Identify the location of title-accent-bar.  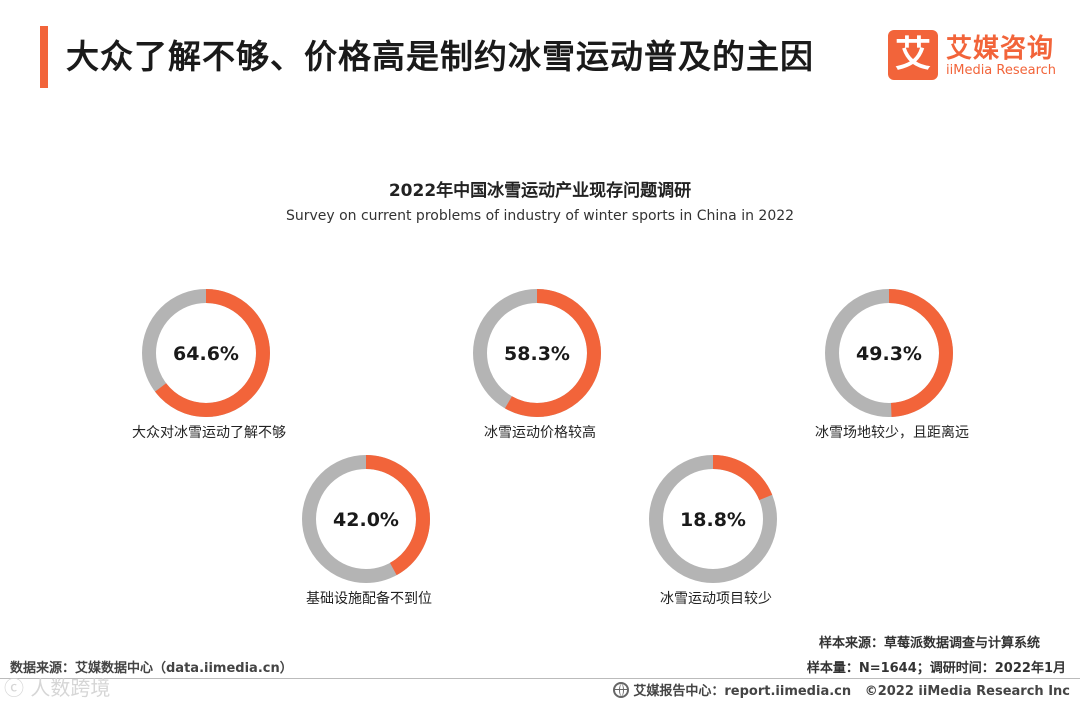
(44, 57).